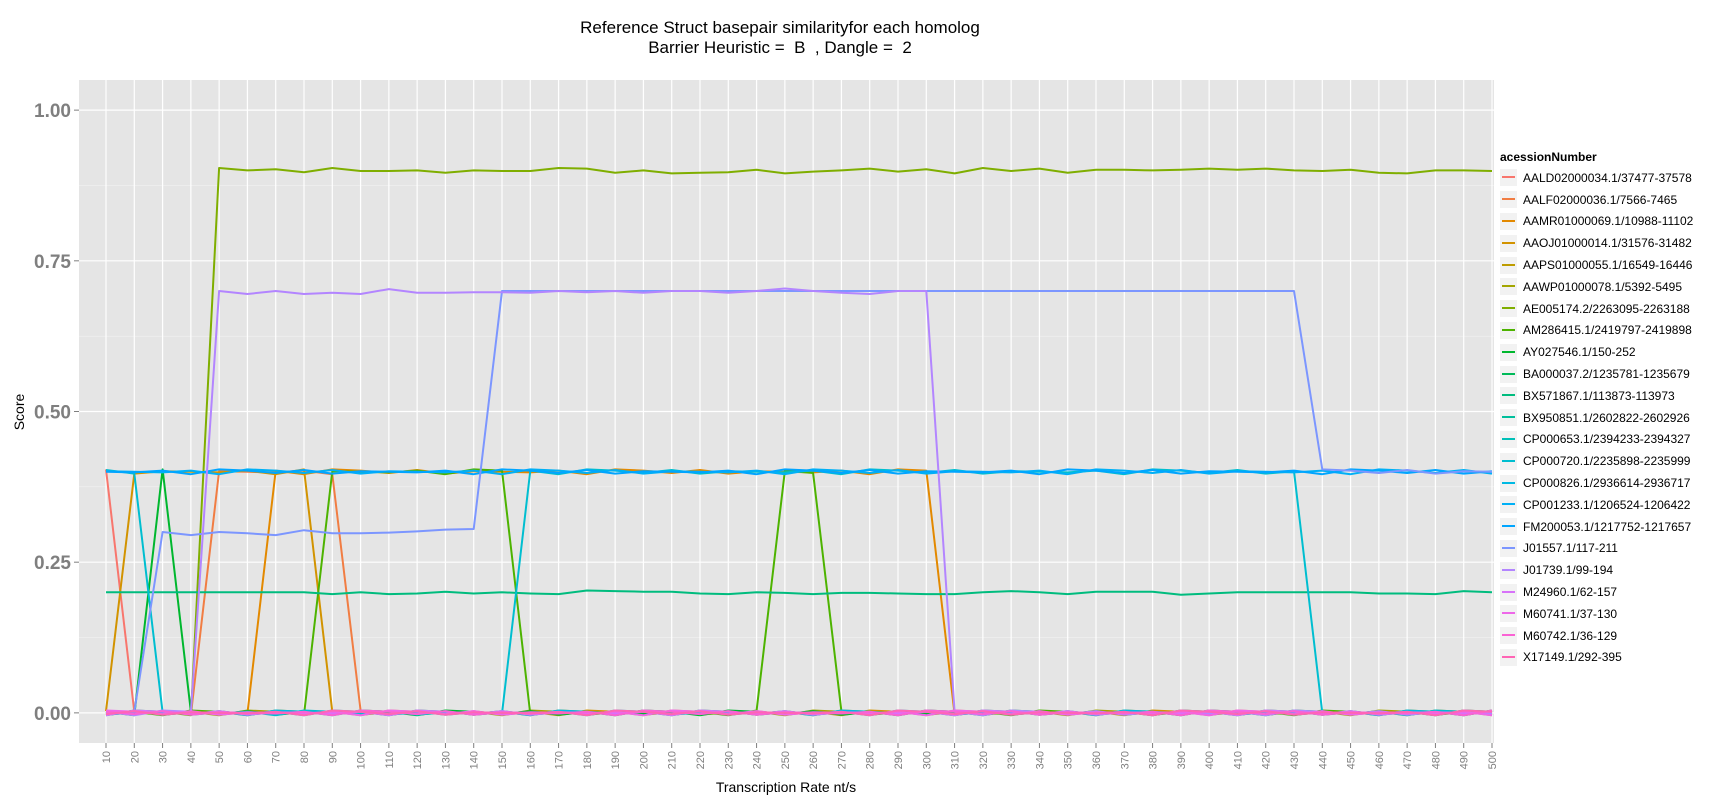 The image size is (1733, 797). I want to click on legend-label: CP001233.1/1206524-1206422, so click(1607, 504).